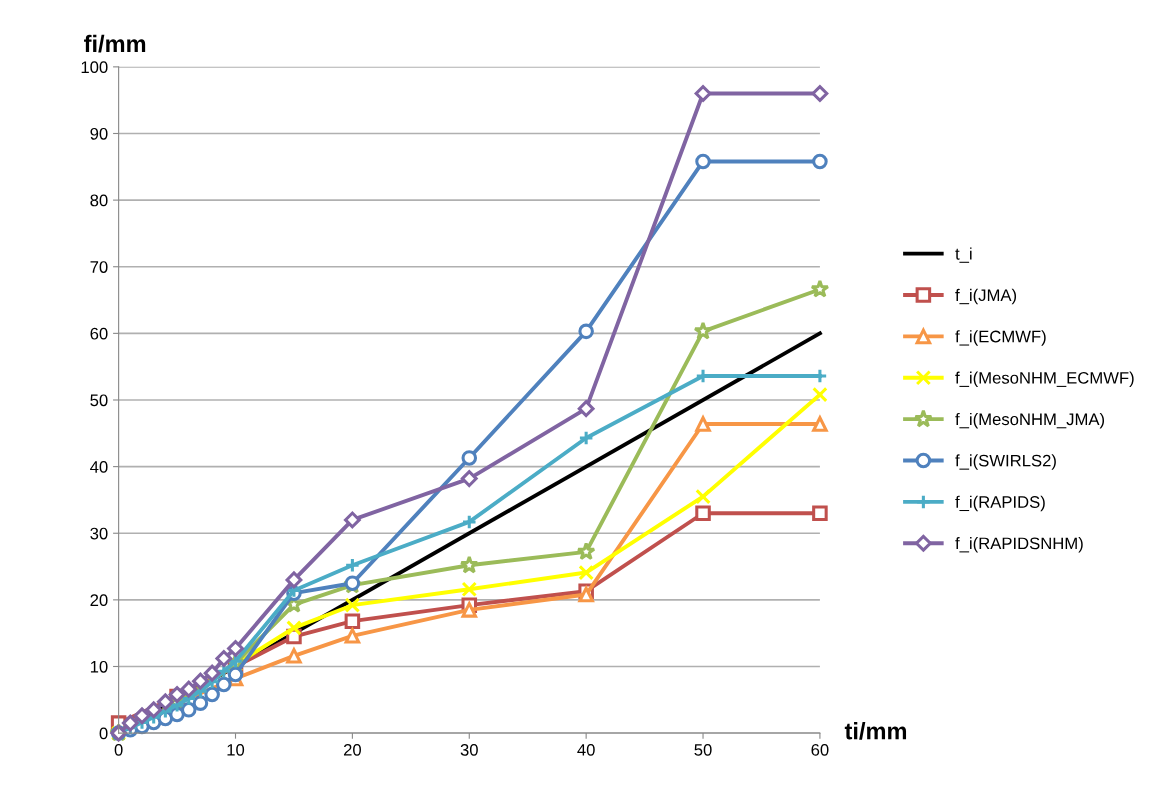 The image size is (1163, 796). Describe the element at coordinates (99, 267) in the screenshot. I see `y-tick-label: 70` at that location.